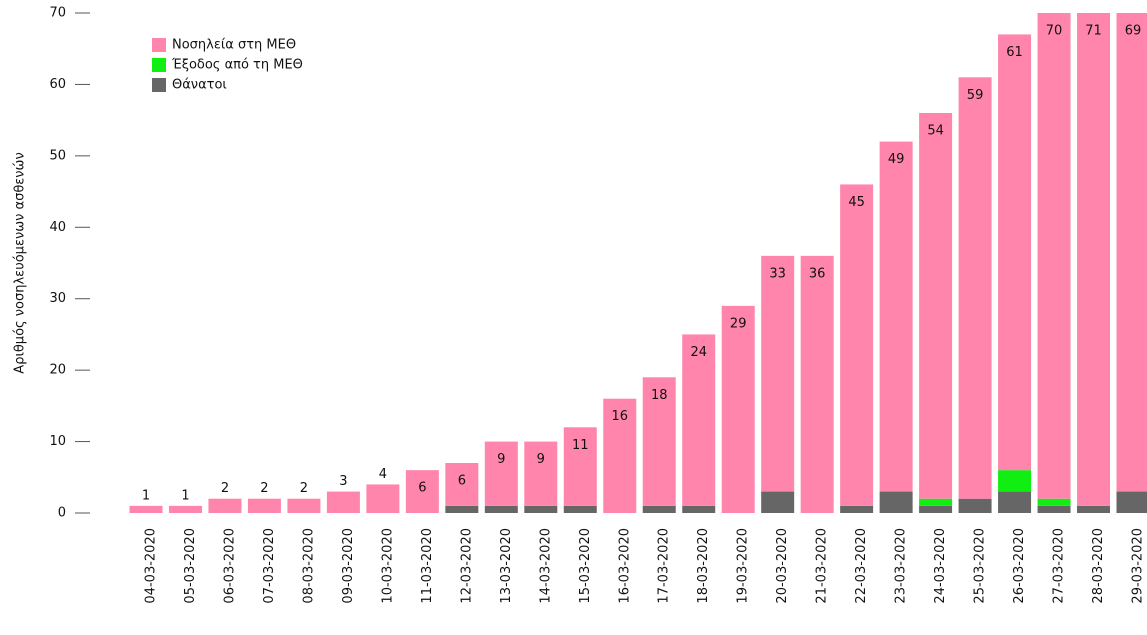 The height and width of the screenshot is (635, 1147). Describe the element at coordinates (1054, 31) in the screenshot. I see `data-label: 70` at that location.